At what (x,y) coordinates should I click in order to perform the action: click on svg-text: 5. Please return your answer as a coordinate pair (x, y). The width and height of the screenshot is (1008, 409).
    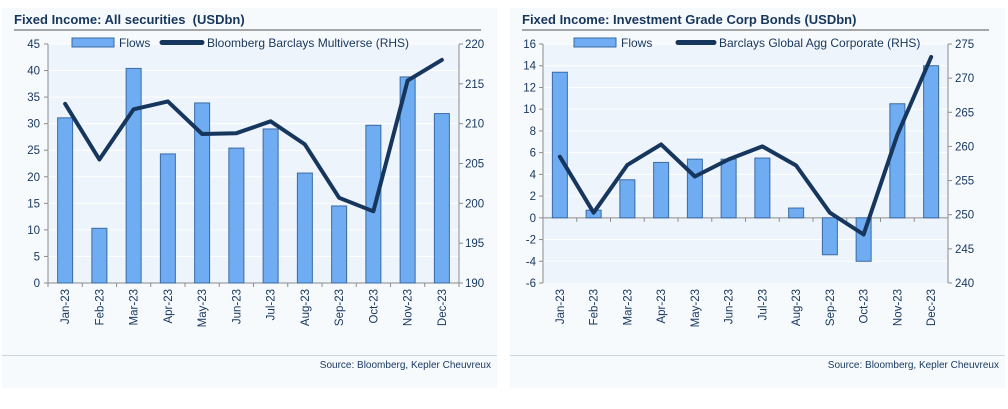
    Looking at the image, I should click on (37, 257).